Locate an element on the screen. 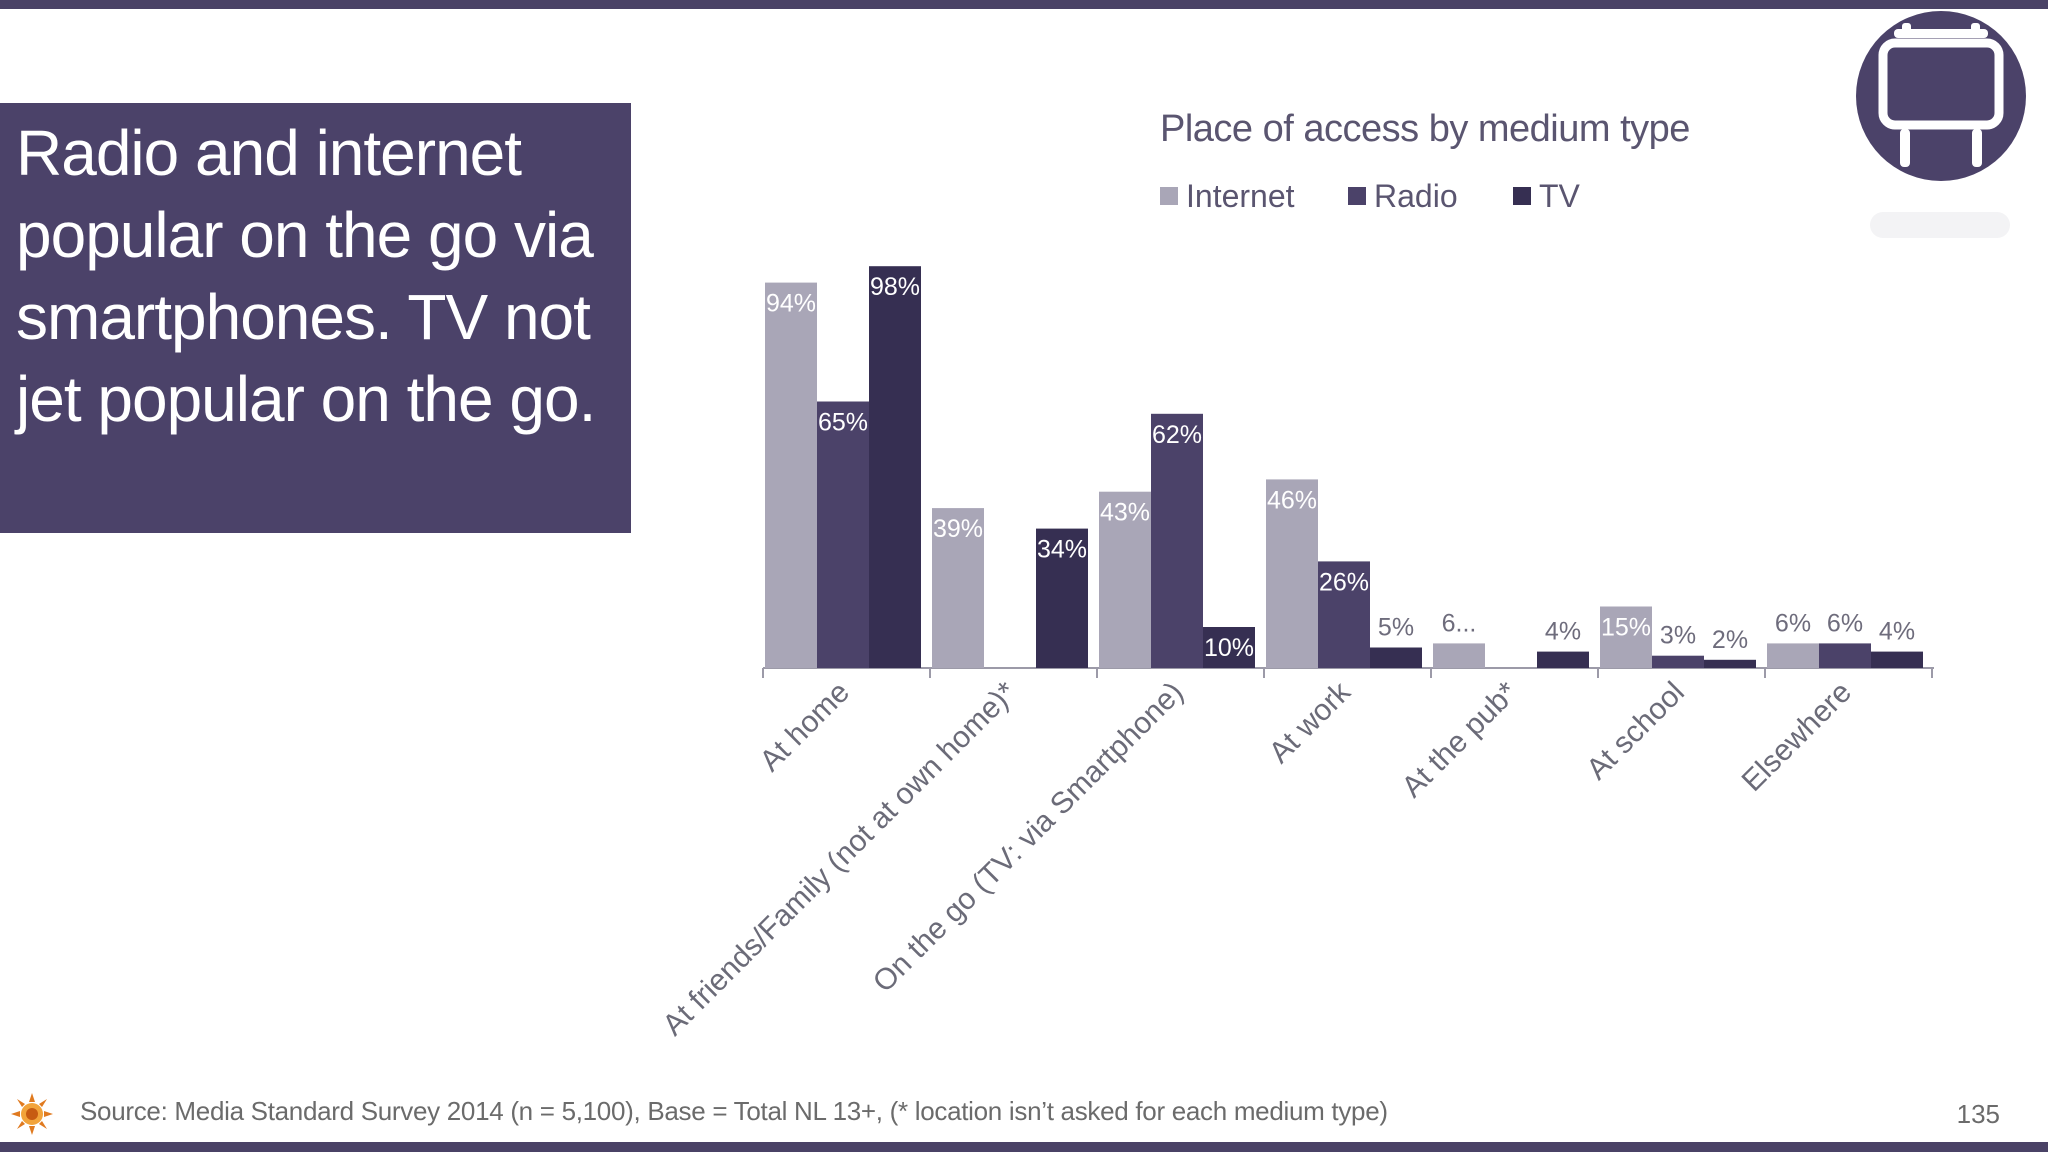 This screenshot has height=1152, width=2048. data-label: 34% is located at coordinates (1062, 550).